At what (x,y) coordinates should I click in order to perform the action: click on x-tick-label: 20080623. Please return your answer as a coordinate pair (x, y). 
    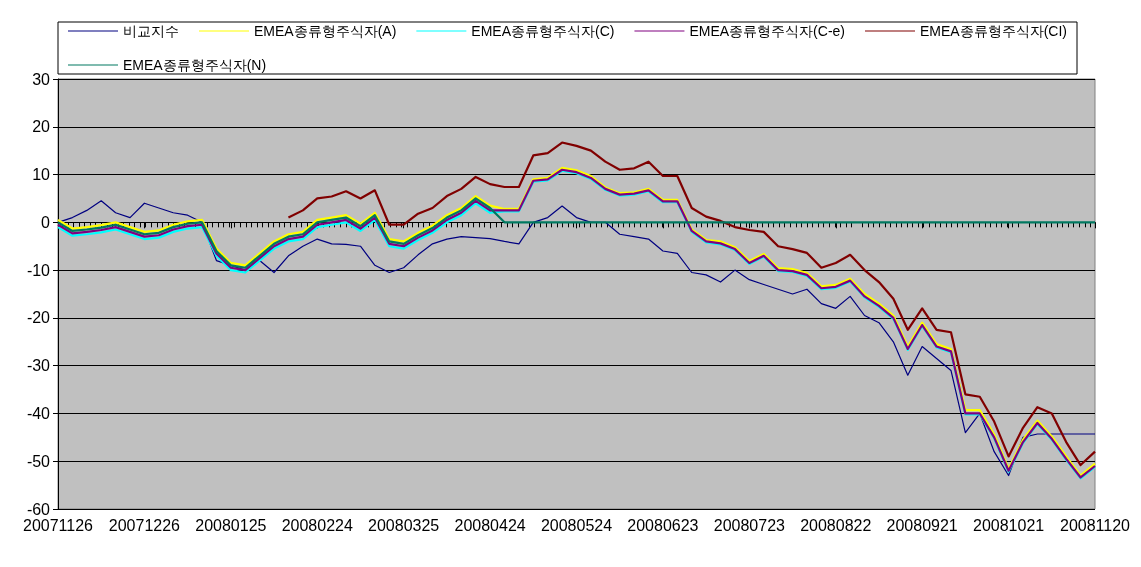
    Looking at the image, I should click on (663, 525).